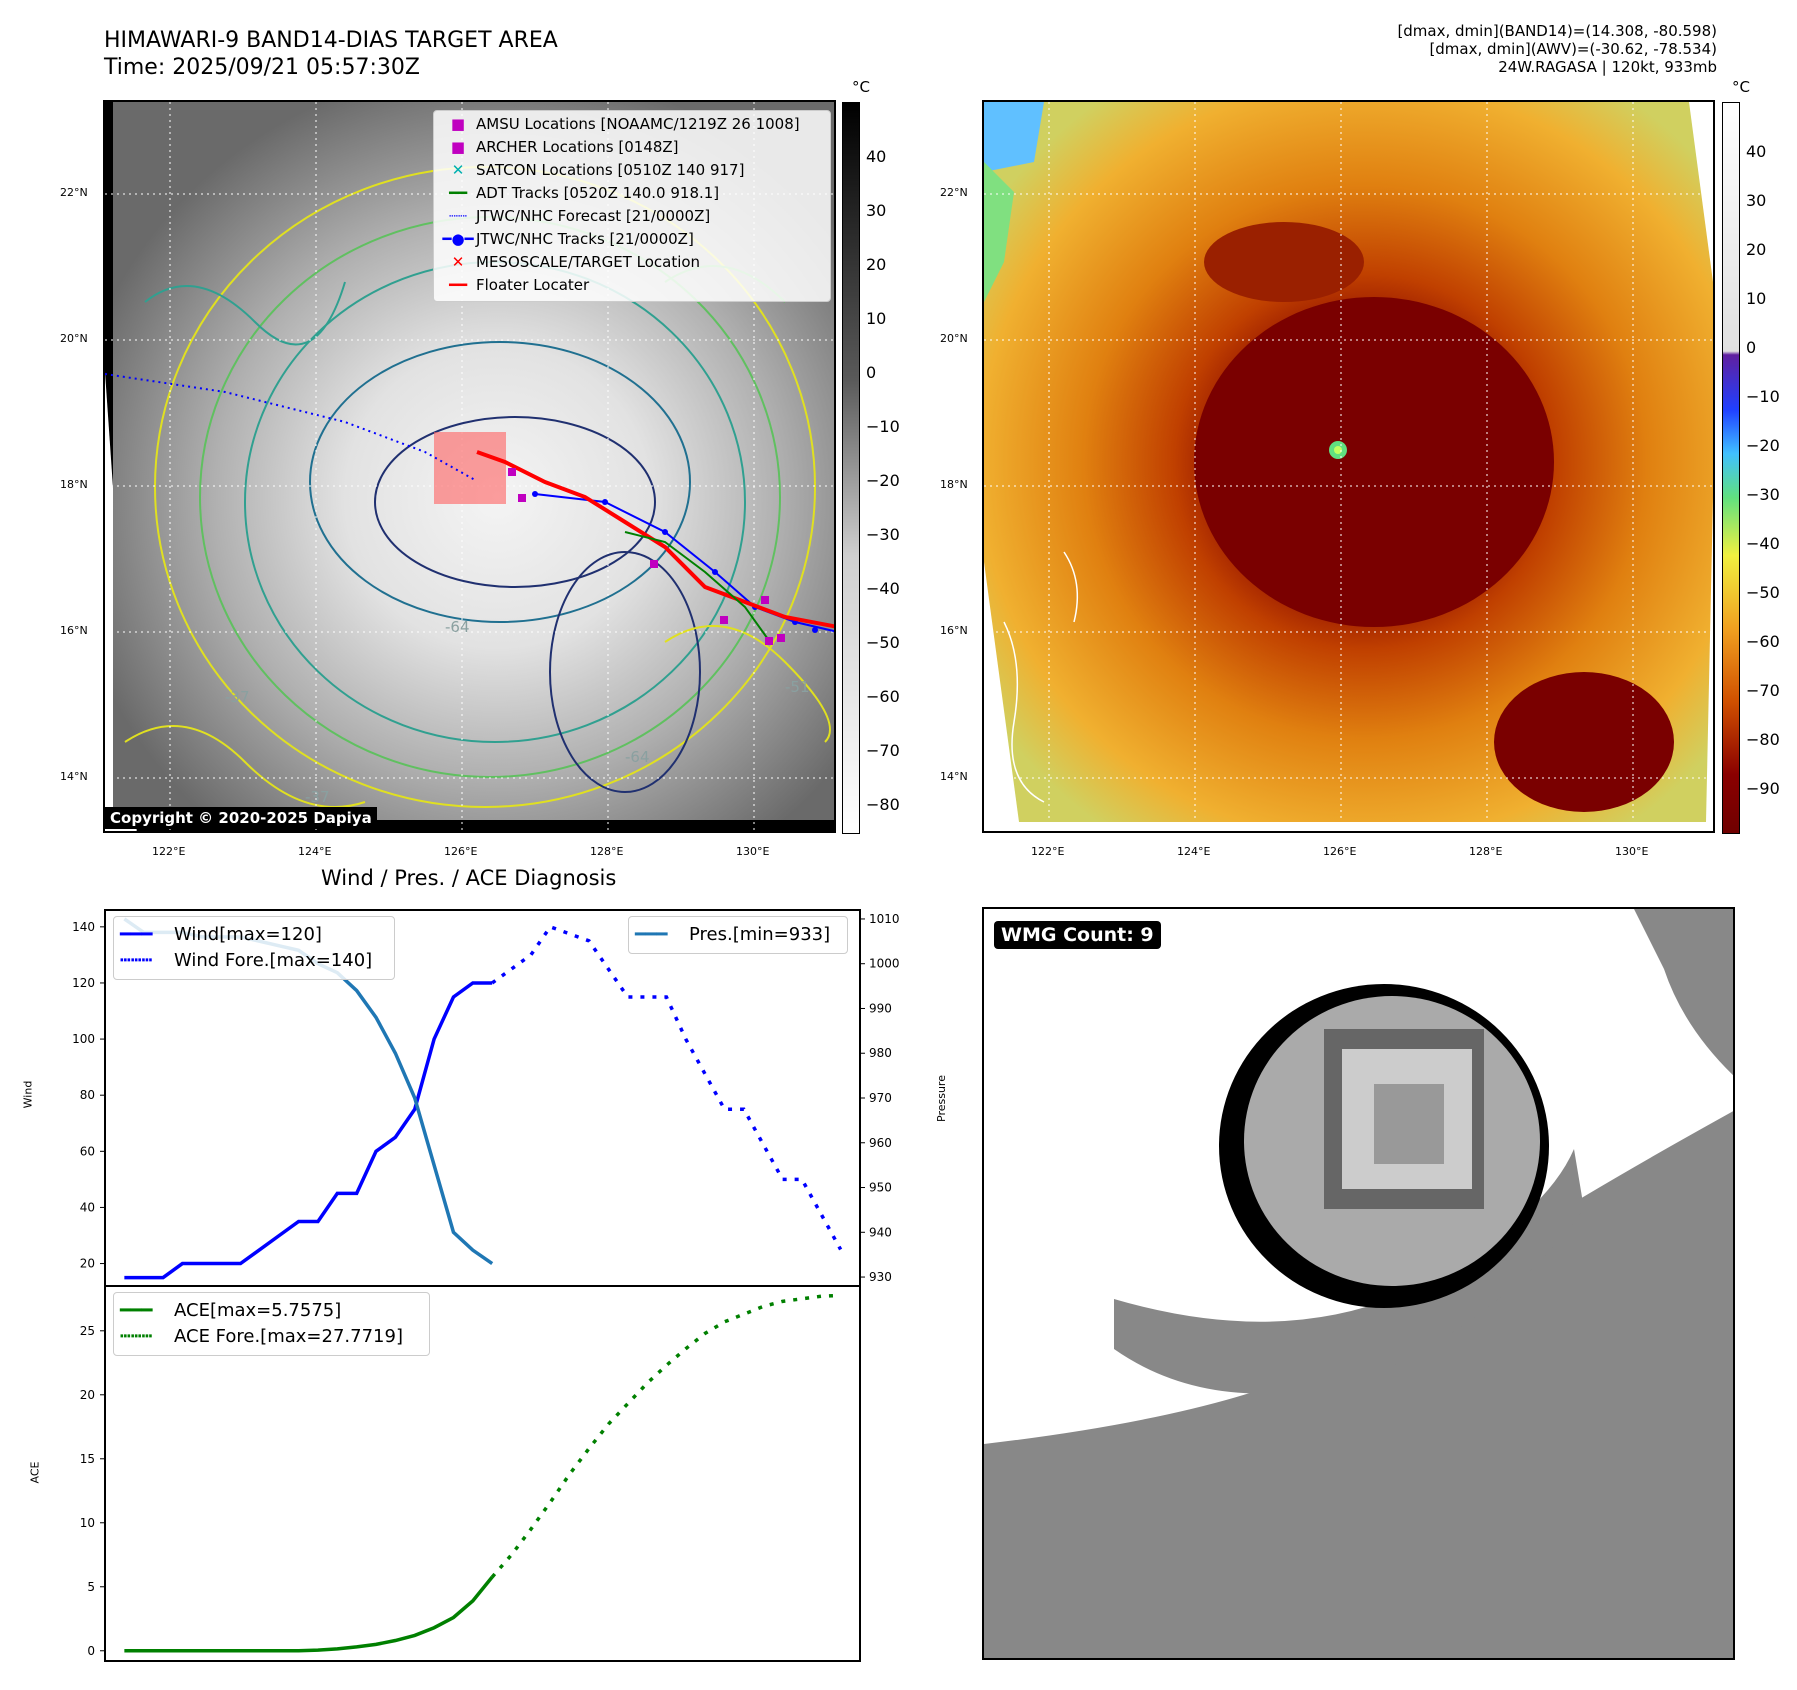 This screenshot has width=1797, height=1690. Describe the element at coordinates (733, 934) in the screenshot. I see `legend-item-pressure: ━━━ Pres.[min=933]` at that location.